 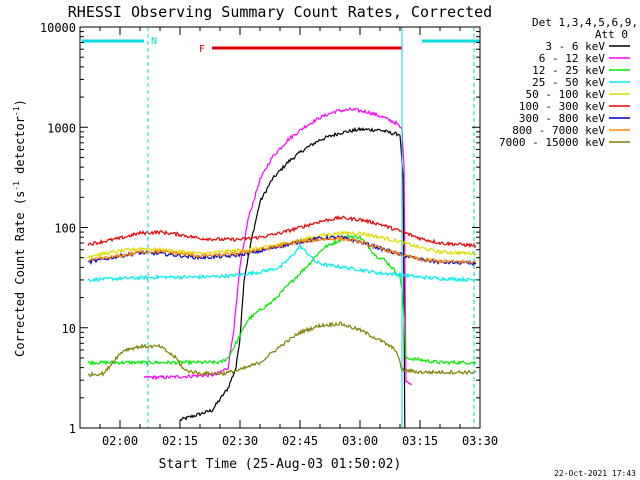 I want to click on y-tick-label-1: 10, so click(x=69, y=329).